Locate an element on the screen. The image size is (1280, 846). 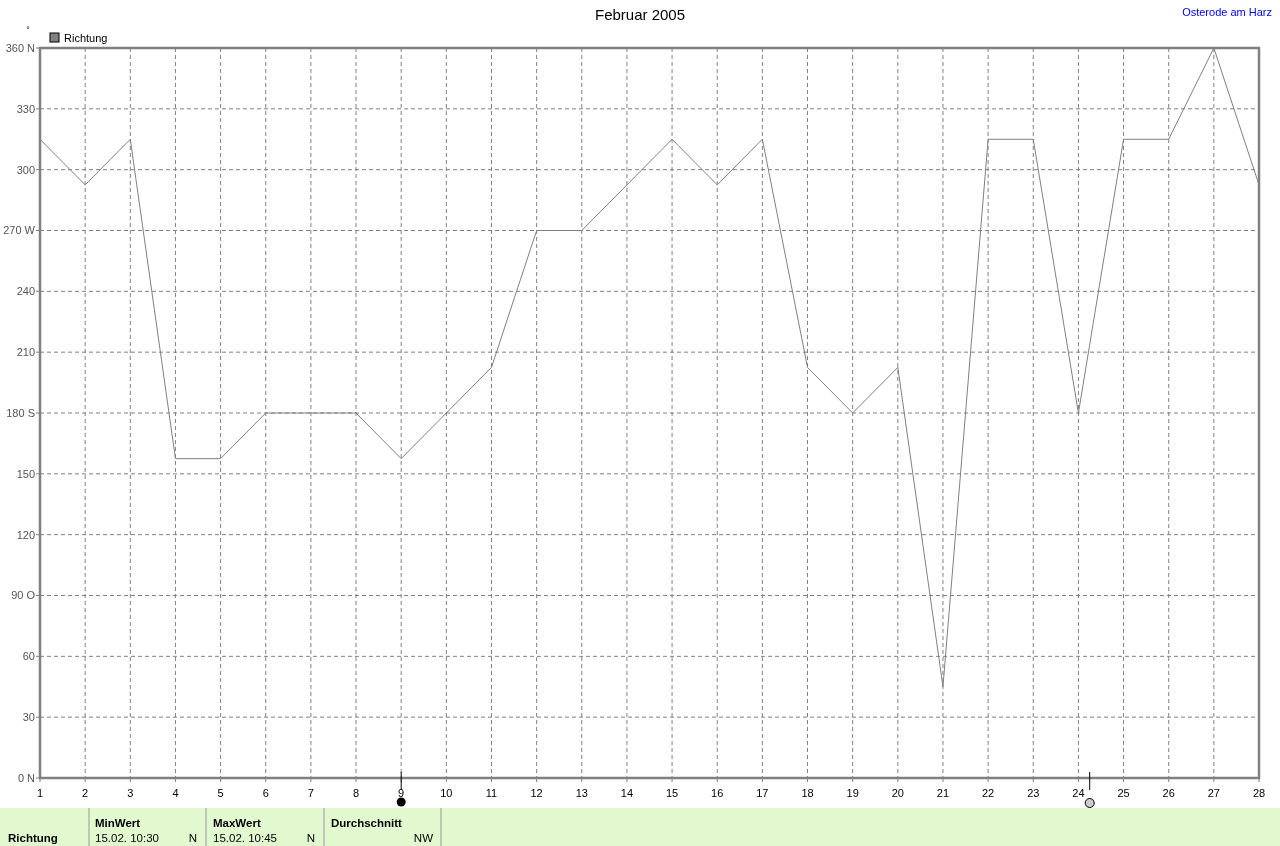
y-tick-label: 330 is located at coordinates (25, 108).